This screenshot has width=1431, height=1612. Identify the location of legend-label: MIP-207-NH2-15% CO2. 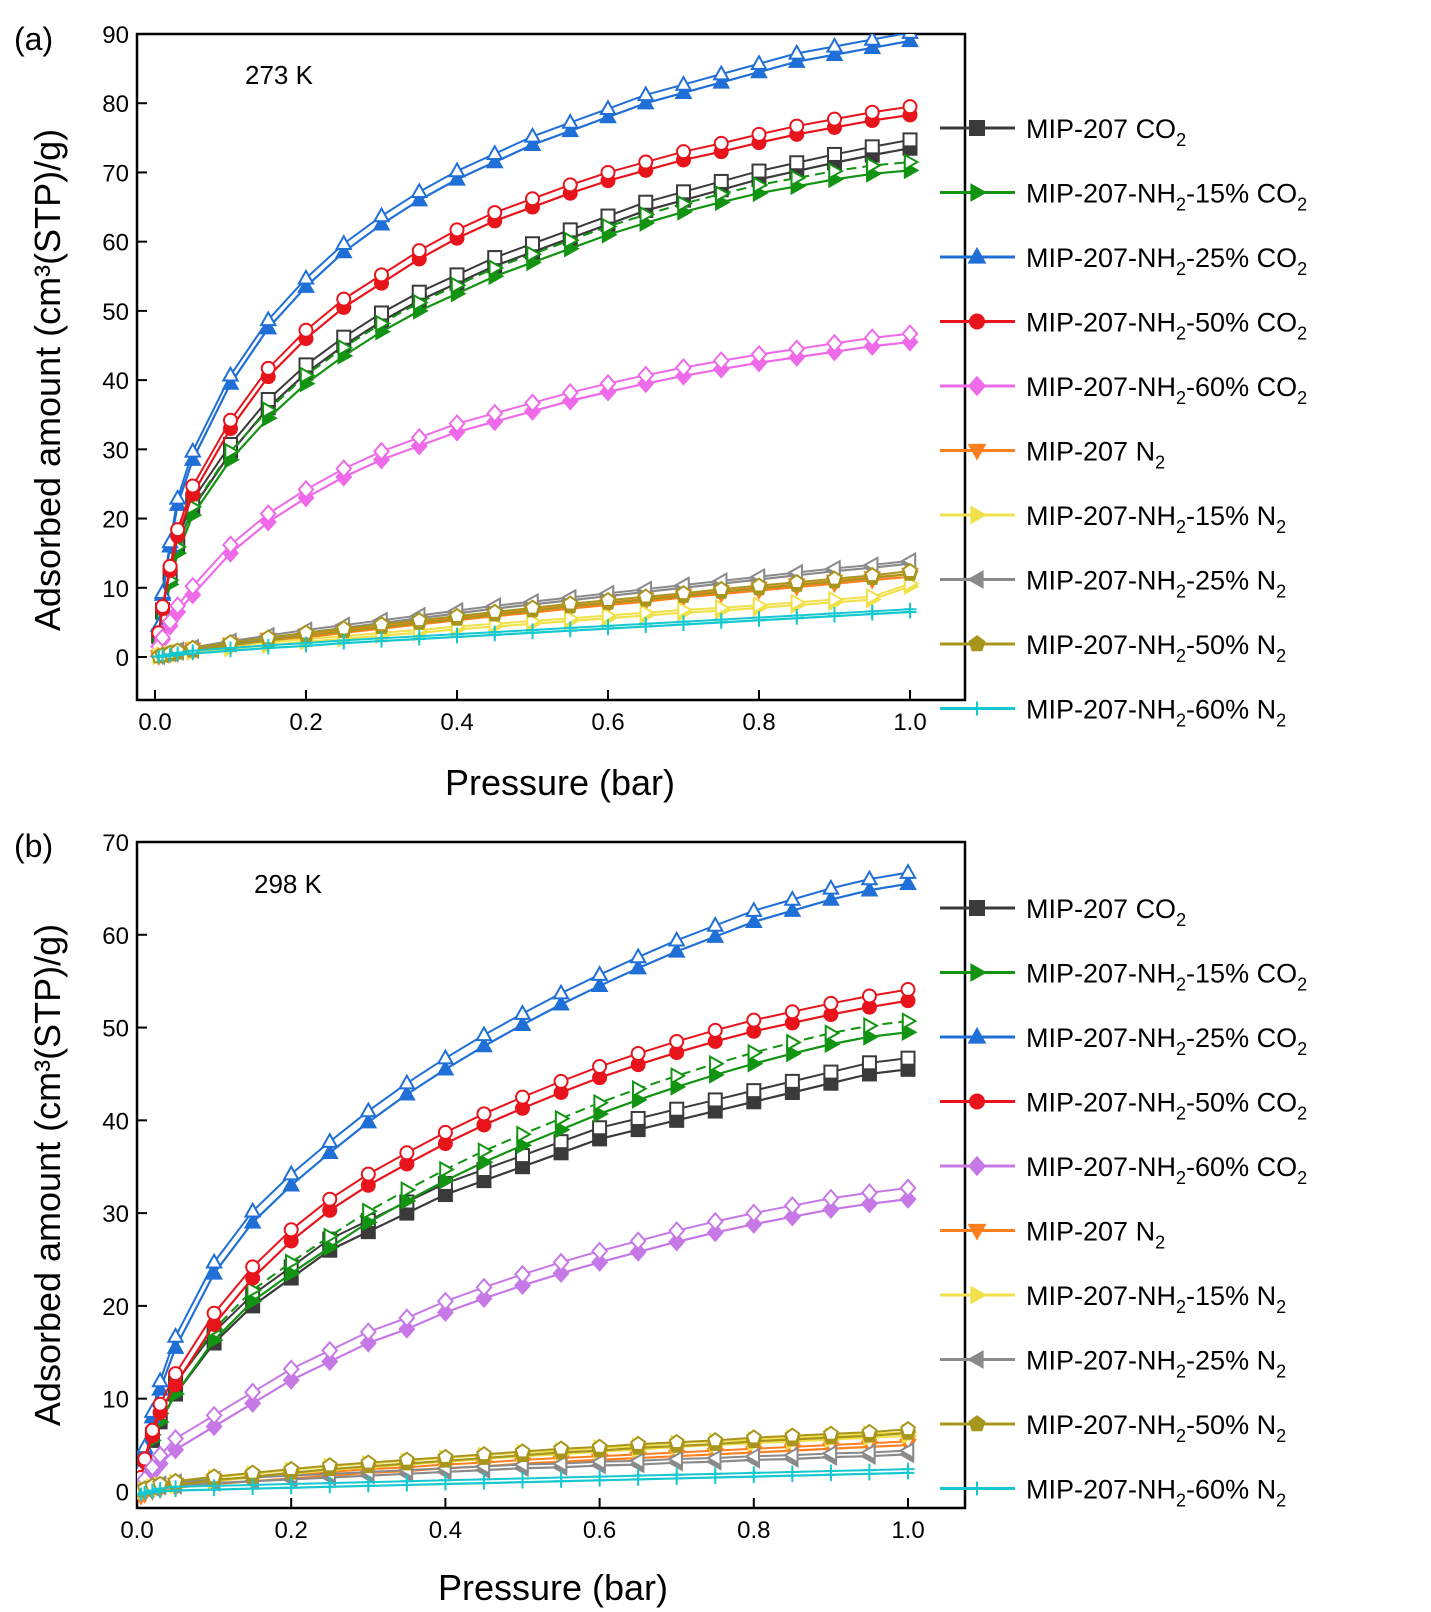
(1166, 197).